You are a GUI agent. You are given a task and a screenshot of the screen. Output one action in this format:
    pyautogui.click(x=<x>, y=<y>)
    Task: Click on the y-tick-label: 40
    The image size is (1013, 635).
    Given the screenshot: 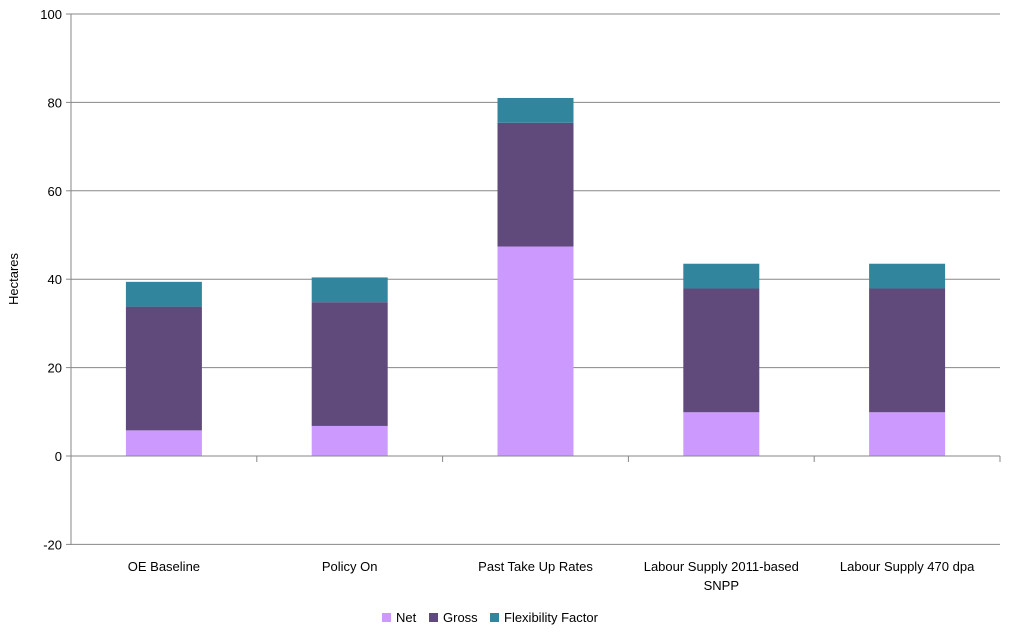 What is the action you would take?
    pyautogui.click(x=55, y=279)
    